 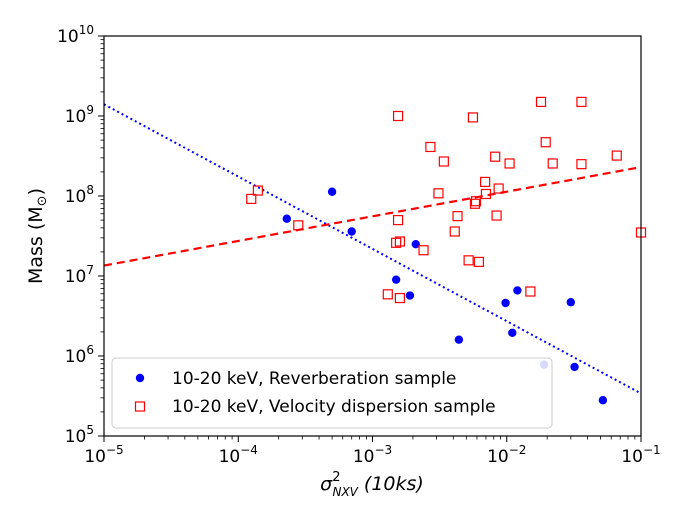 I want to click on y-axis-text: Mass (M, so click(x=36, y=245).